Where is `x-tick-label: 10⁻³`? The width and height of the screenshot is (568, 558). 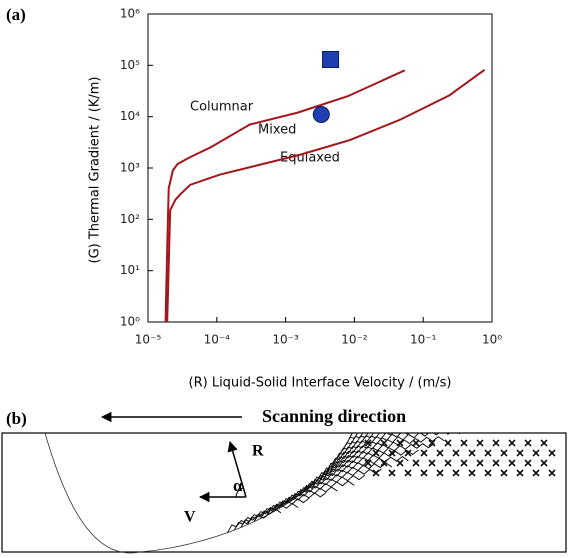
x-tick-label: 10⁻³ is located at coordinates (285, 340).